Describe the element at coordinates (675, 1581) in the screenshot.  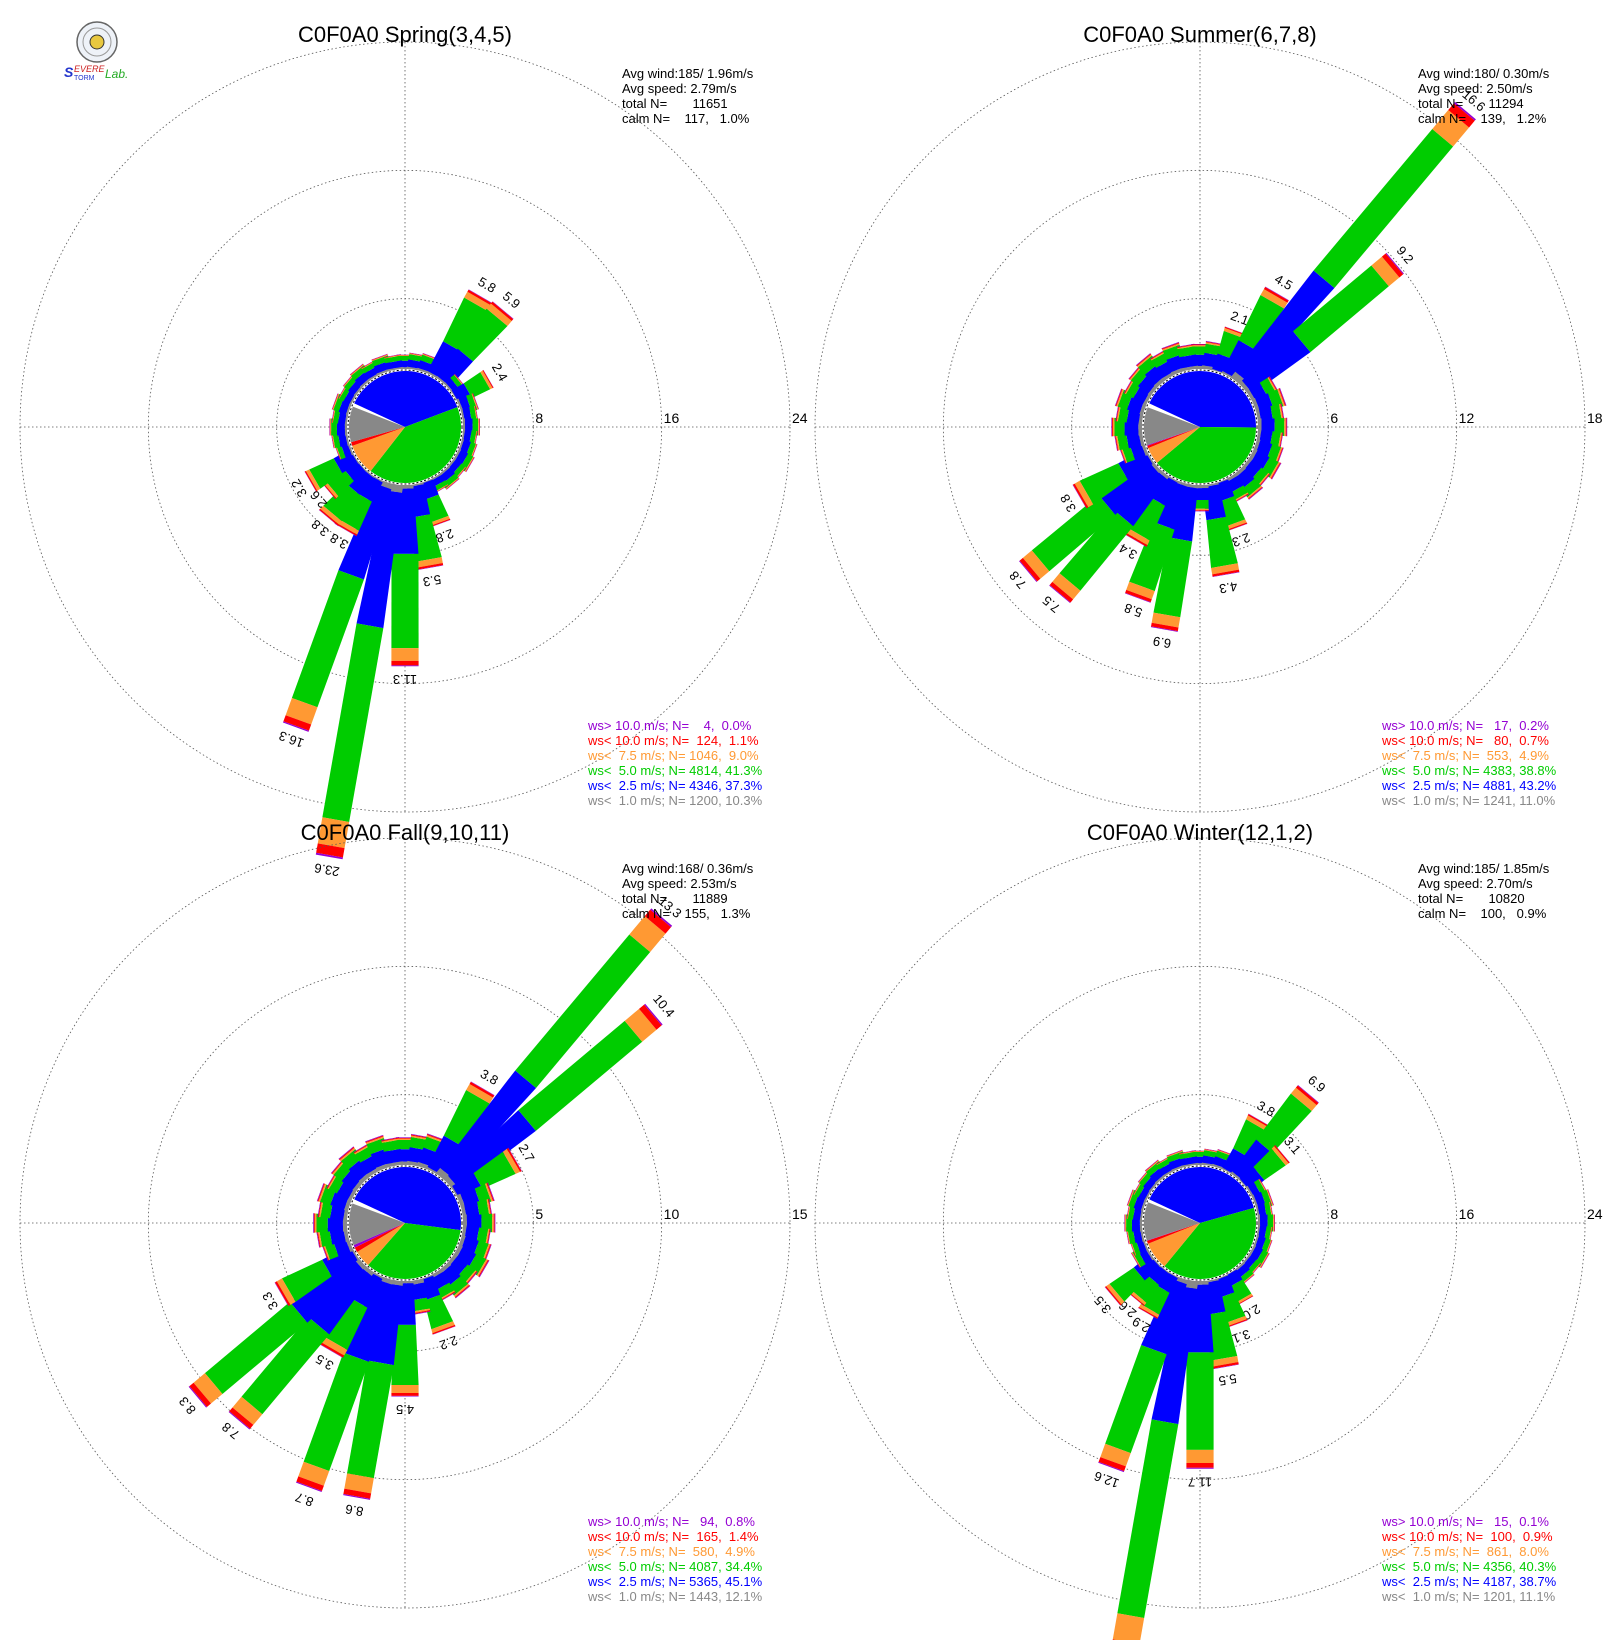
I see `legend-entry: ws< 2.5 m/s; N= 5365, 45.1%` at that location.